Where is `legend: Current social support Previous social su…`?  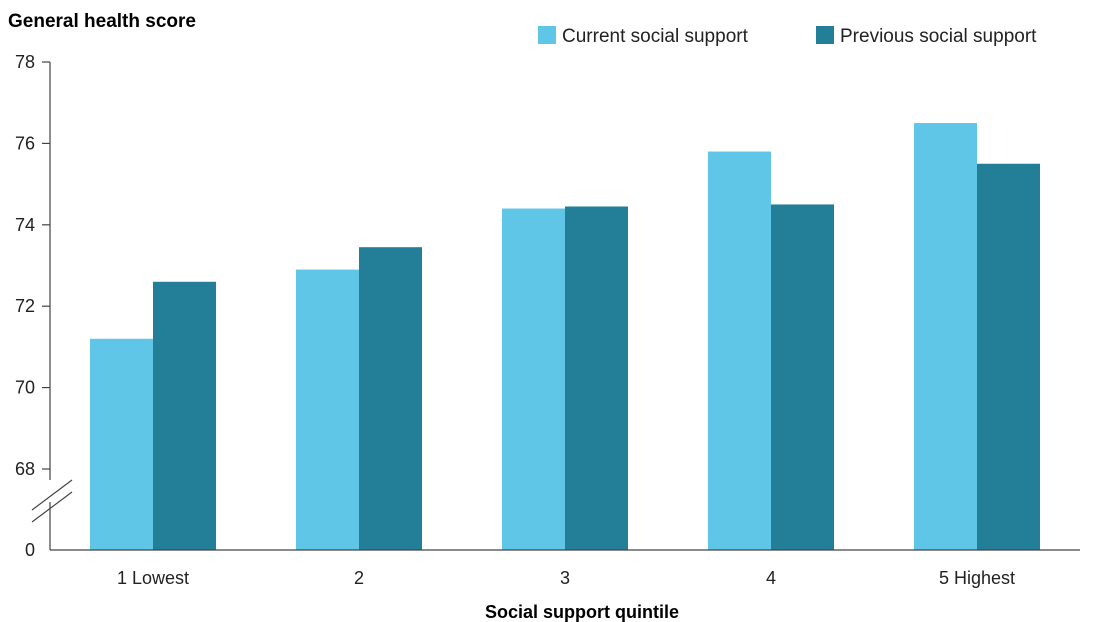 legend: Current social support Previous social su… is located at coordinates (787, 36).